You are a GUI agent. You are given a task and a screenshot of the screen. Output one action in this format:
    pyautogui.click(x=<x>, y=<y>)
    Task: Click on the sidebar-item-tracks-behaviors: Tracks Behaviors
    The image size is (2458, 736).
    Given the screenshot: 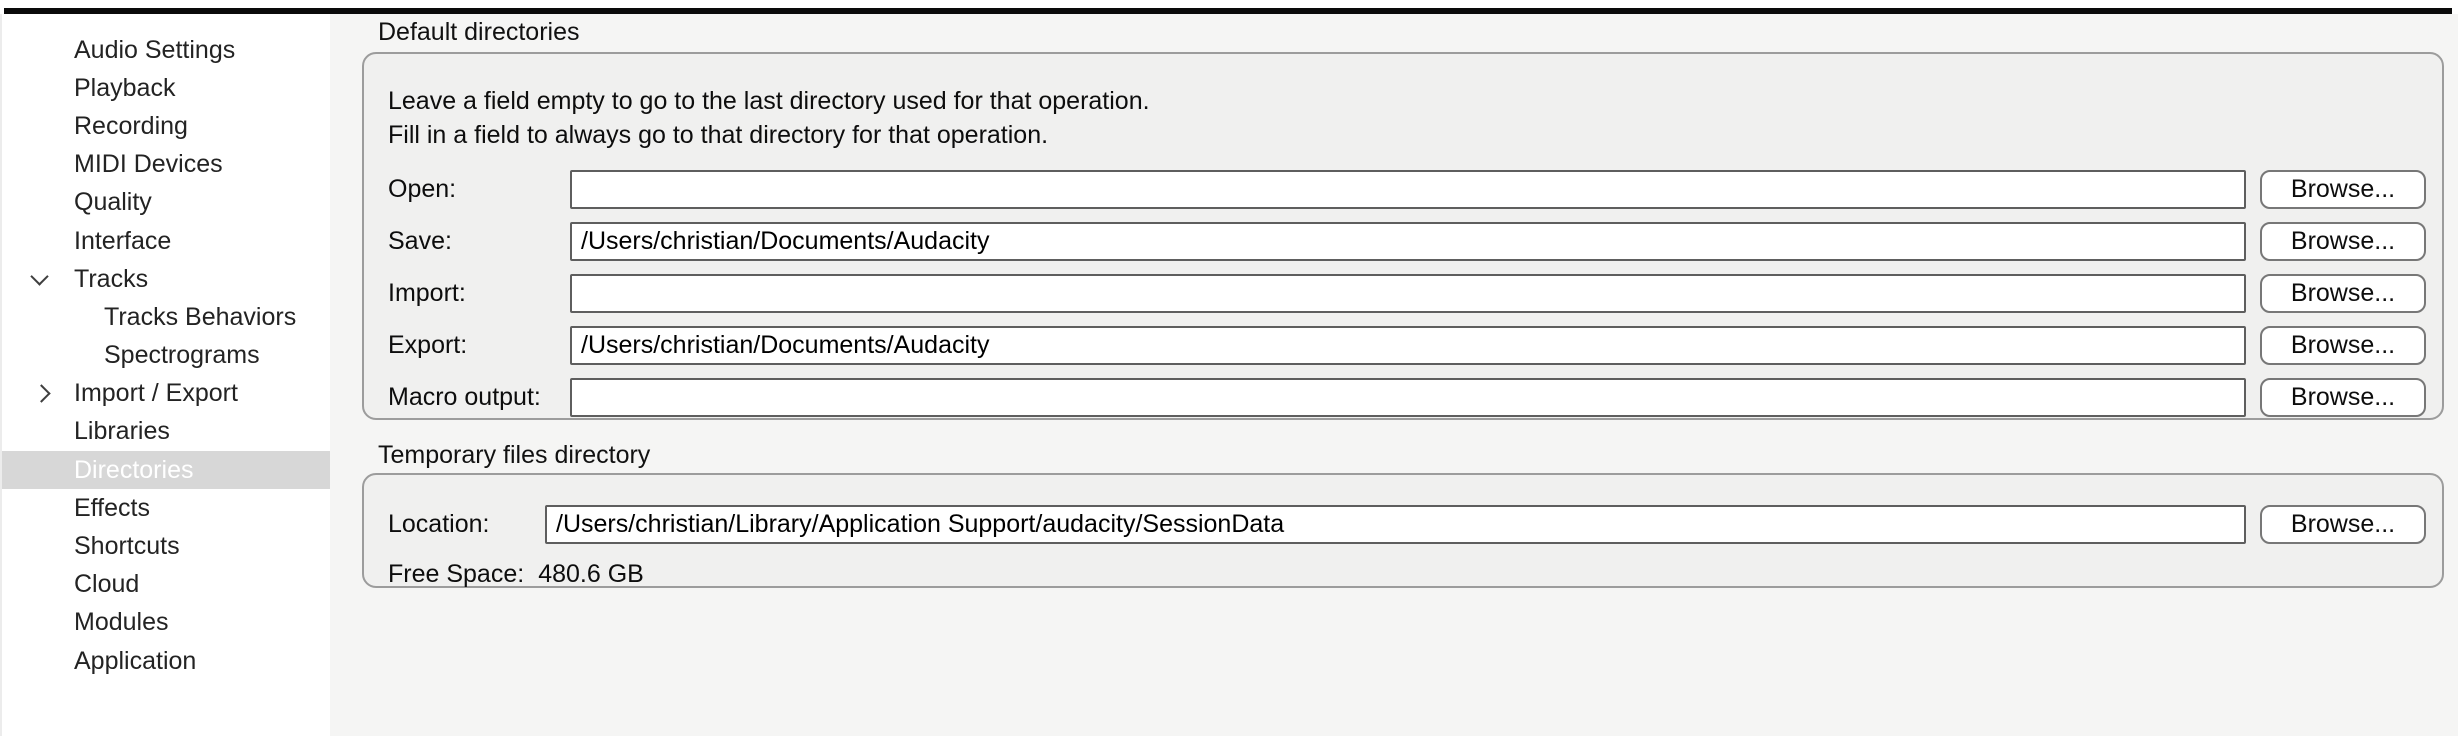 What is the action you would take?
    pyautogui.click(x=166, y=317)
    